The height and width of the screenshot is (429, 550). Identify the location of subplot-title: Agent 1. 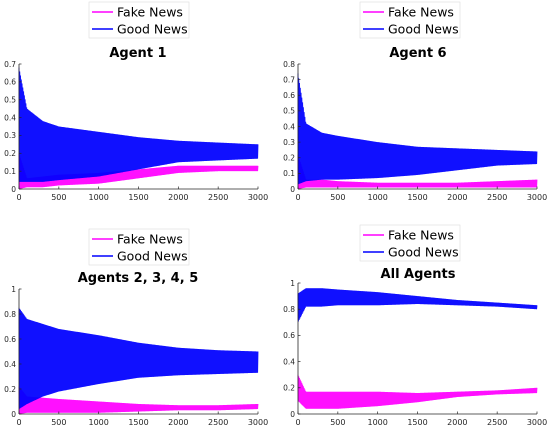
(137, 53).